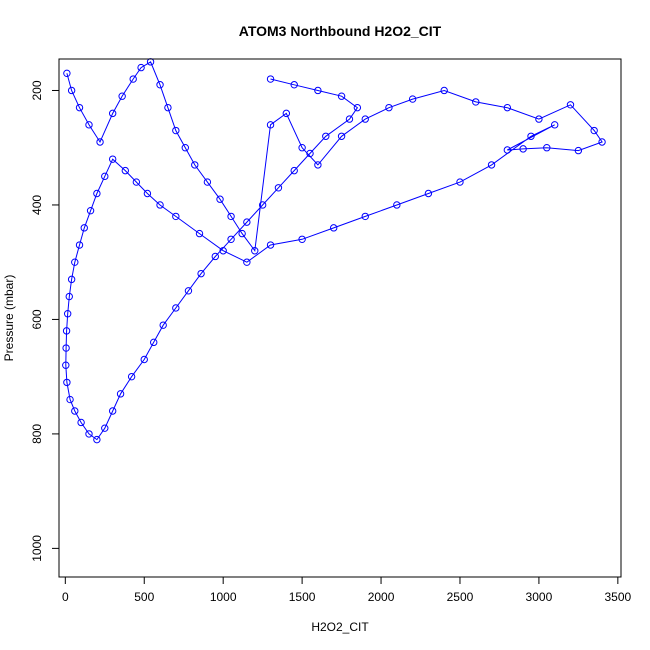 This screenshot has height=650, width=650. What do you see at coordinates (37, 319) in the screenshot?
I see `y-tick-label: 600` at bounding box center [37, 319].